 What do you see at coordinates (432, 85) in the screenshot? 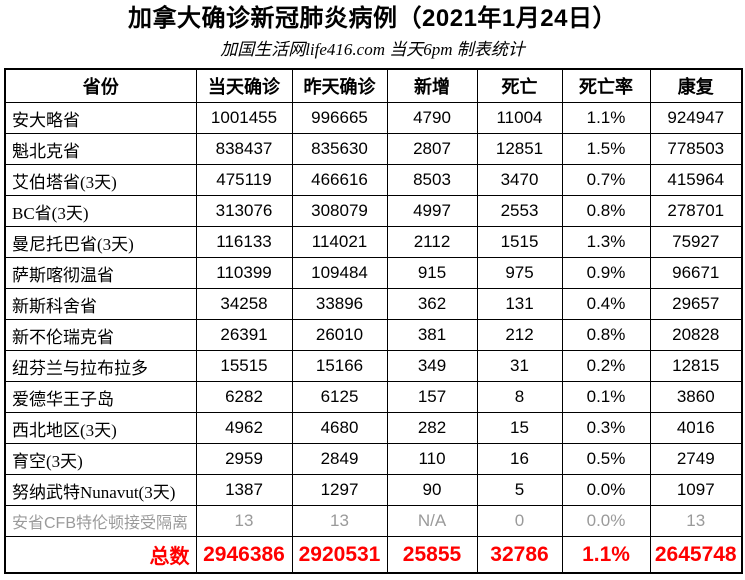
I see `column-header-new-cases: 新增` at bounding box center [432, 85].